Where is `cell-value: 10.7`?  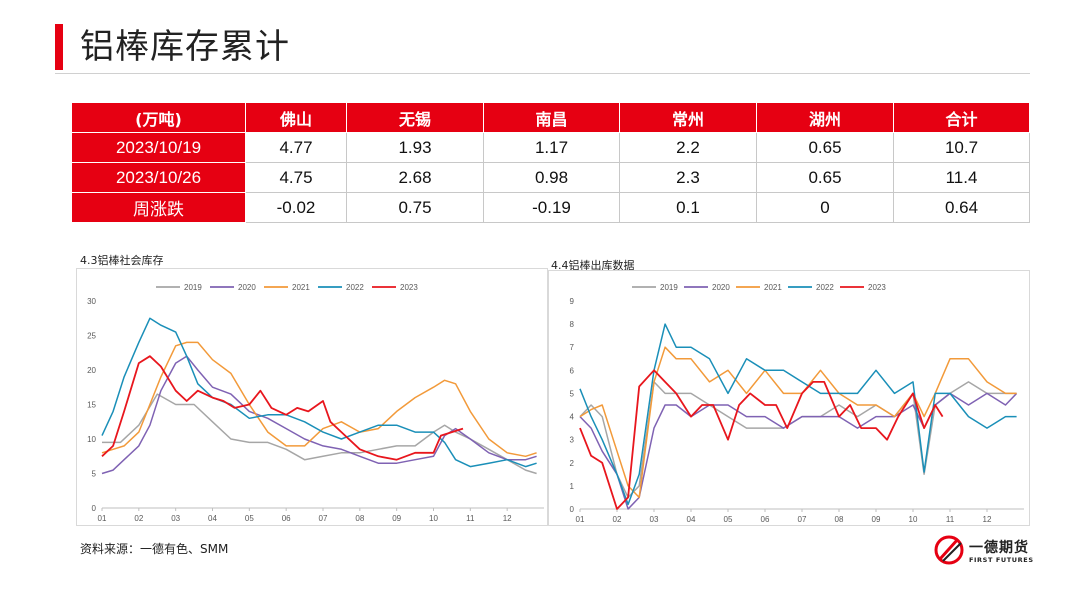 cell-value: 10.7 is located at coordinates (961, 147).